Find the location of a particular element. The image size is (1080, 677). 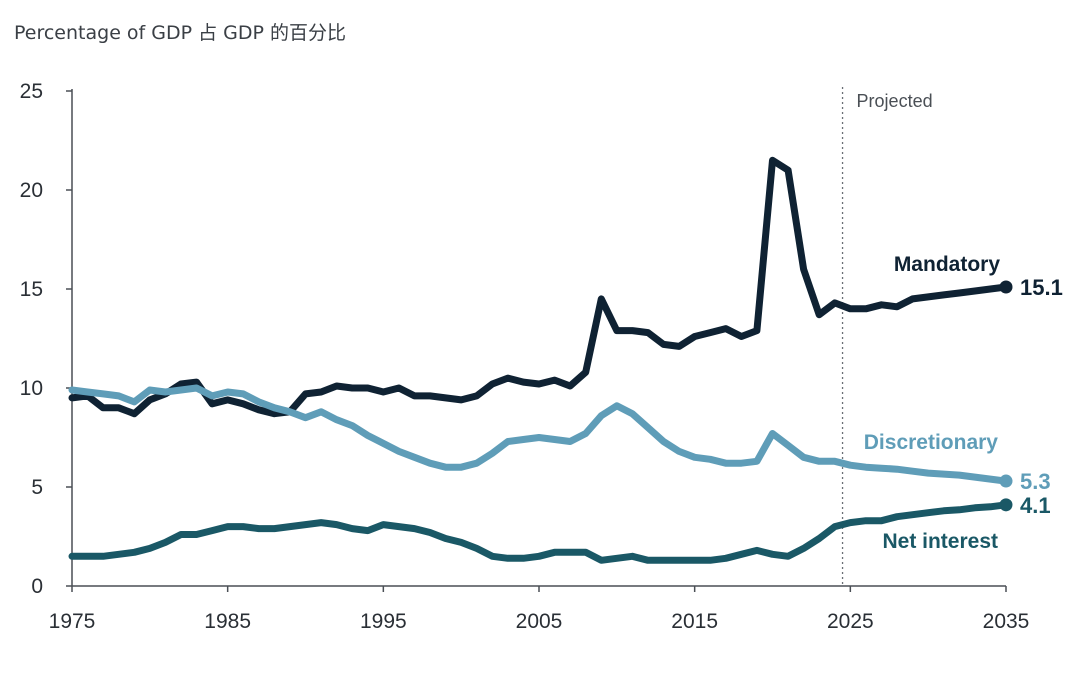

series-end-marker-mandatory is located at coordinates (1006, 287).